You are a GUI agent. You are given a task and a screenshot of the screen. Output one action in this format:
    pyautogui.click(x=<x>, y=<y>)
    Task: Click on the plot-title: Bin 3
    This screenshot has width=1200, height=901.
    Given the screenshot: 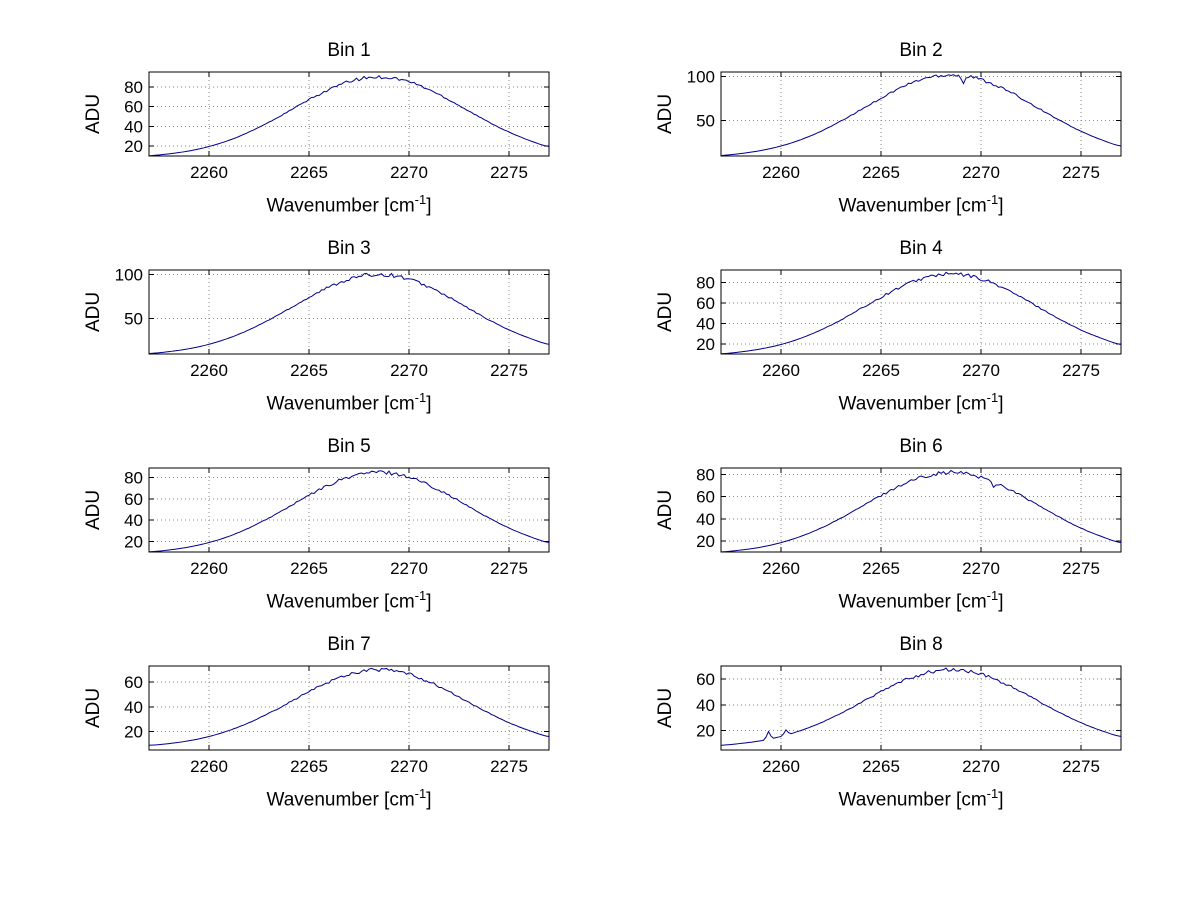 What is the action you would take?
    pyautogui.click(x=349, y=248)
    